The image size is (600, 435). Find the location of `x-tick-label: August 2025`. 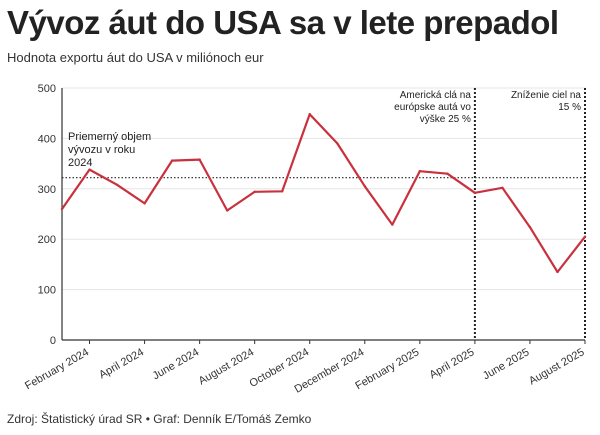

x-tick-label: August 2025 is located at coordinates (557, 366).